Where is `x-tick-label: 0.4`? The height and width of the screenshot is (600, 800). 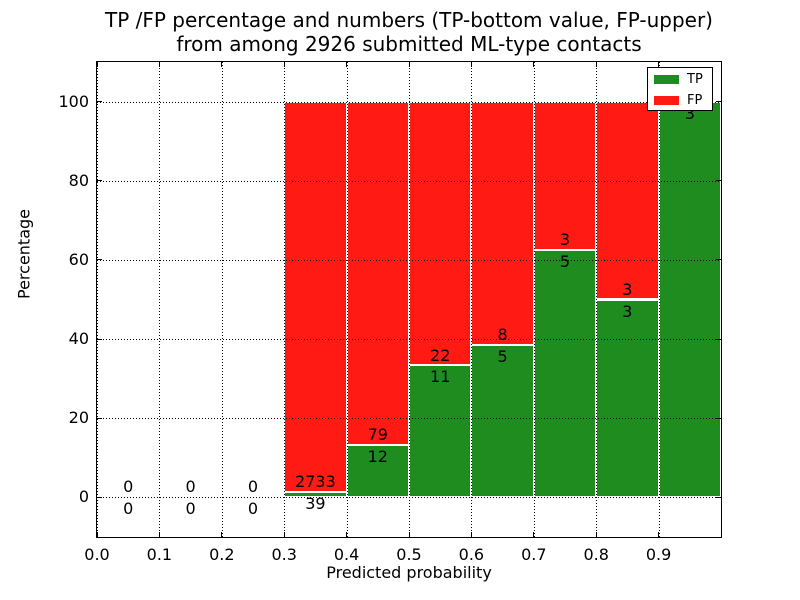 x-tick-label: 0.4 is located at coordinates (346, 554).